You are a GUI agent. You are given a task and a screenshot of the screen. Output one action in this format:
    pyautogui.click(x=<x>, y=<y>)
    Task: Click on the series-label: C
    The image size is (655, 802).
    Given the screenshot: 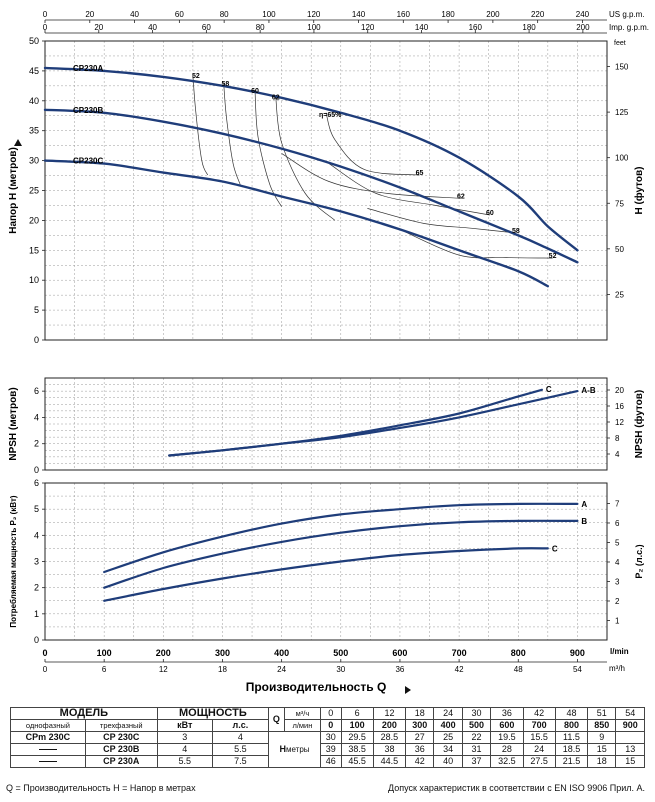 What is the action you would take?
    pyautogui.click(x=549, y=389)
    